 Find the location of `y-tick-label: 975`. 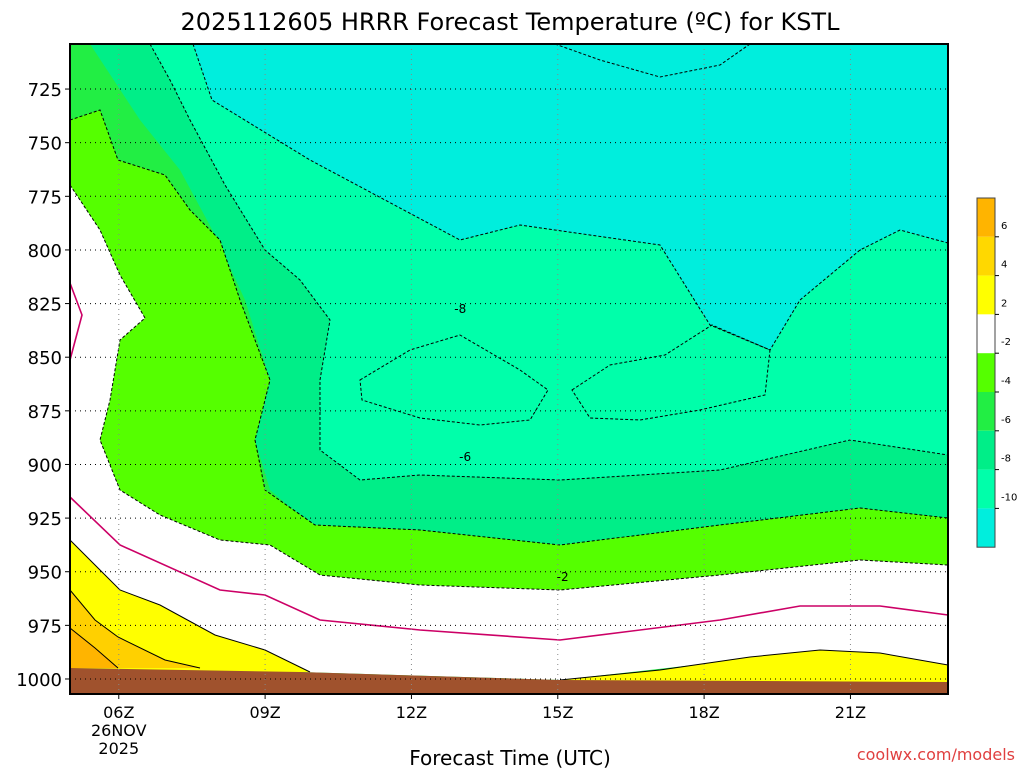

y-tick-label: 975 is located at coordinates (45, 626).